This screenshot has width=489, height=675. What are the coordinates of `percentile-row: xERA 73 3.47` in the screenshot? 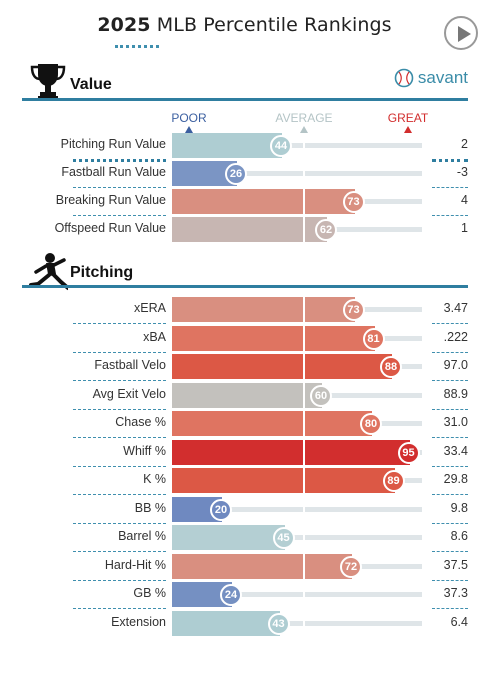 It's located at (244, 309).